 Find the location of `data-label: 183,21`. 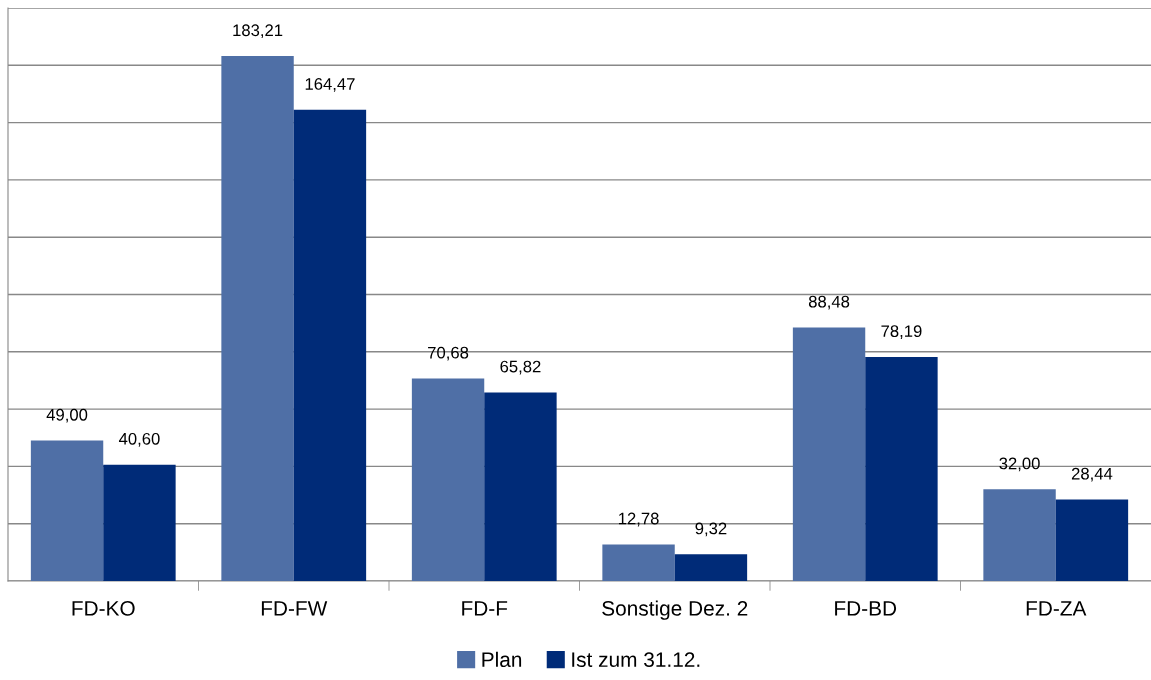

data-label: 183,21 is located at coordinates (258, 31).